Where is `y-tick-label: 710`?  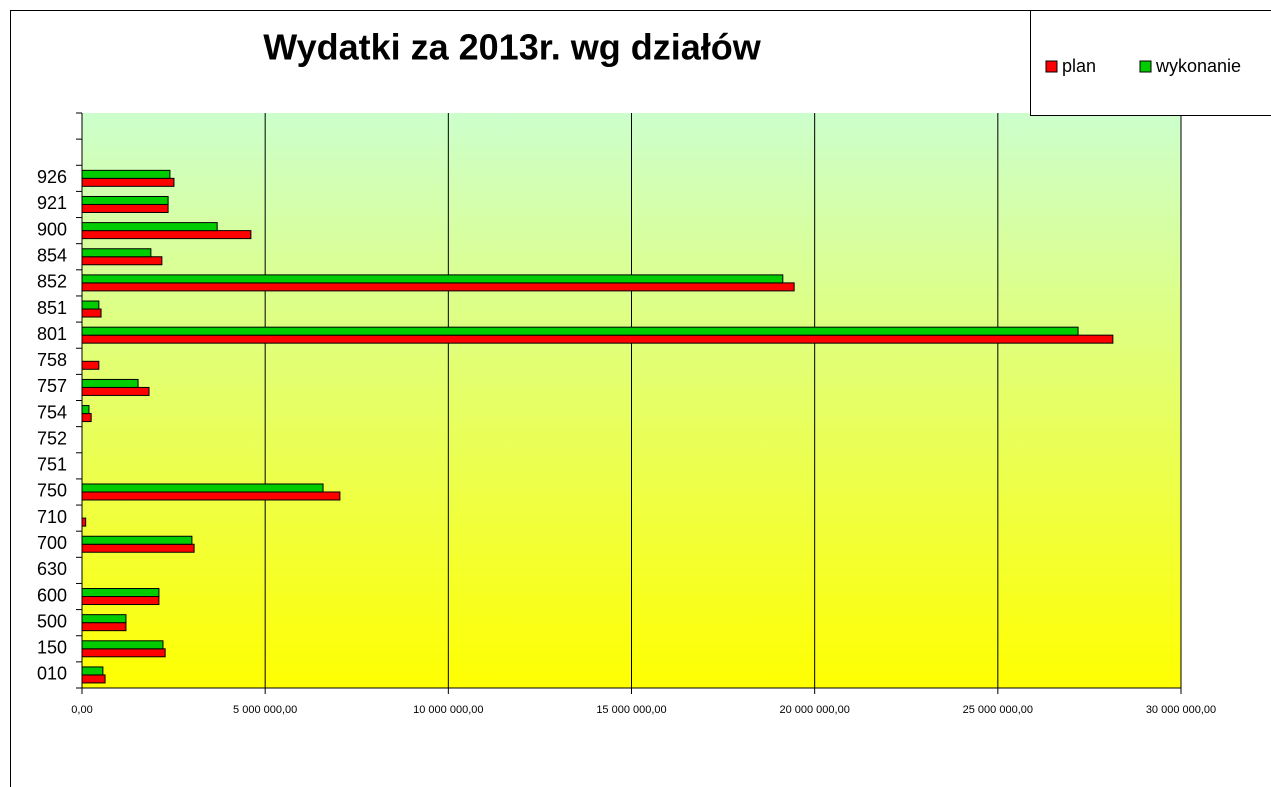 y-tick-label: 710 is located at coordinates (52, 517).